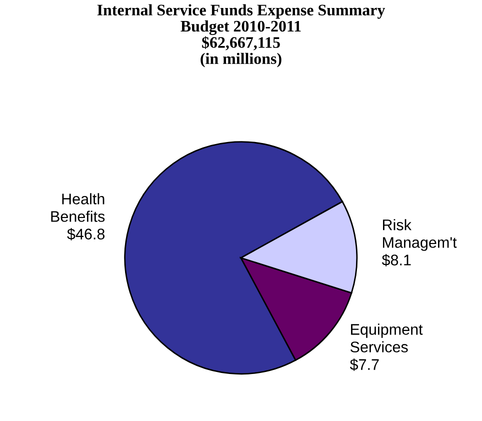 The image size is (482, 421). I want to click on data-label: $7.7, so click(364, 364).